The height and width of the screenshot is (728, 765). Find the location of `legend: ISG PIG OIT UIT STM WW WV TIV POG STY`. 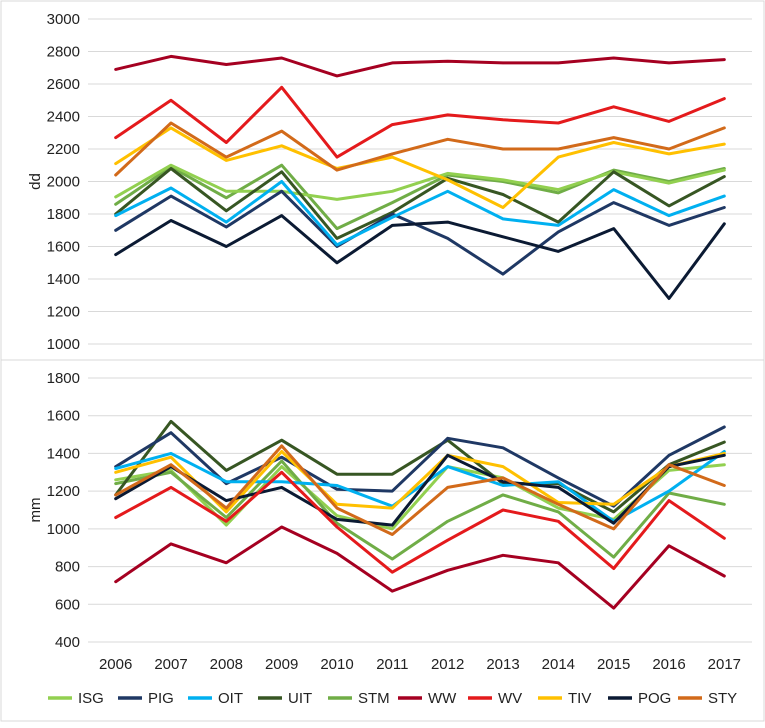

legend: ISG PIG OIT UIT STM WW WV TIV POG STY is located at coordinates (392, 698).